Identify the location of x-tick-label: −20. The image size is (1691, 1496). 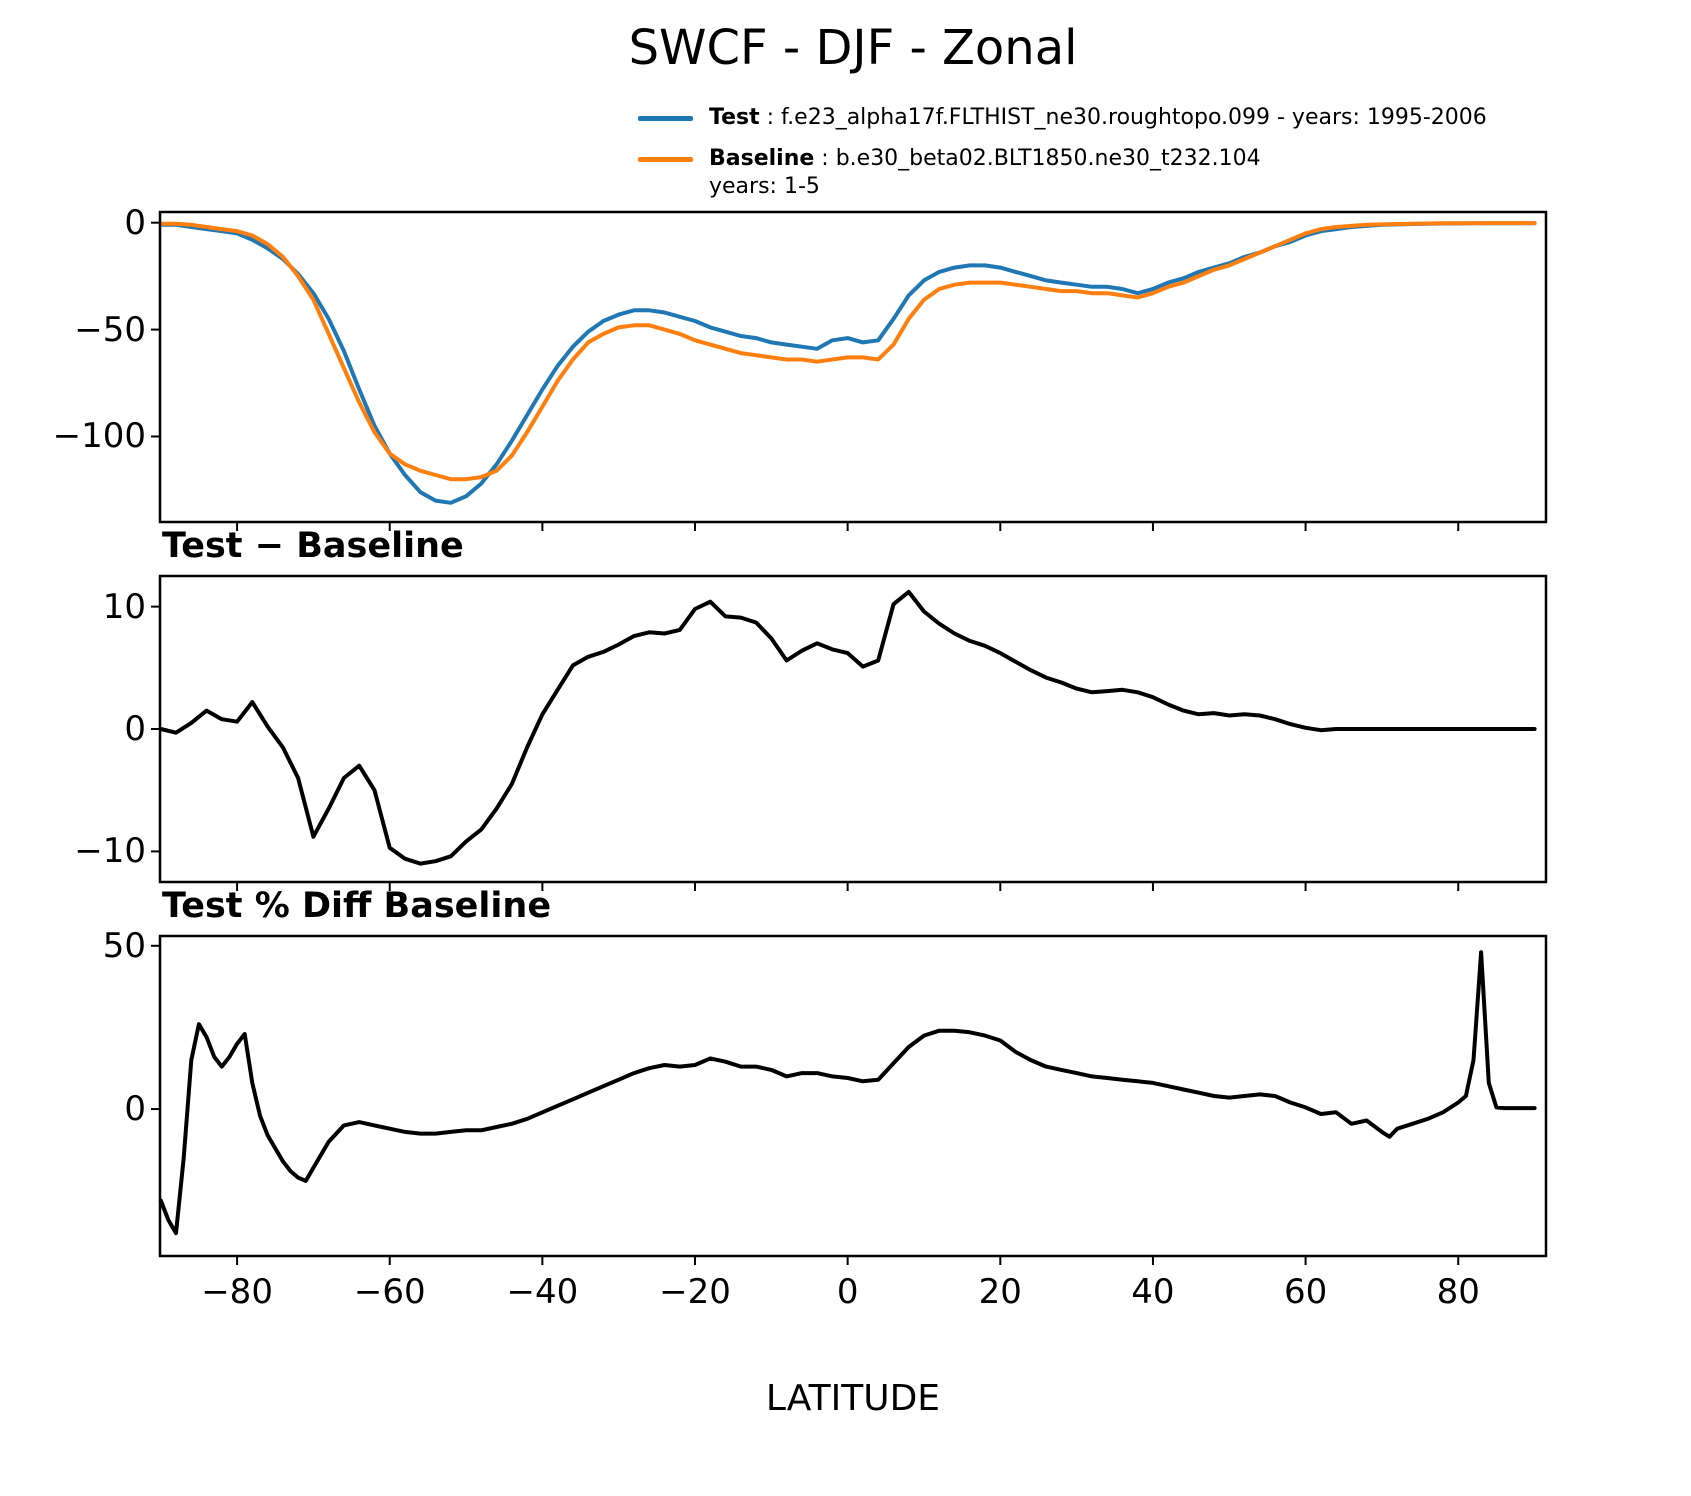
(695, 1292).